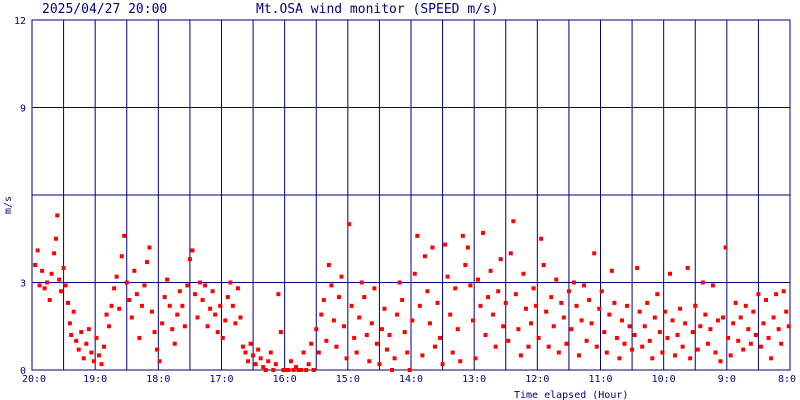 This screenshot has height=400, width=800. What do you see at coordinates (8, 205) in the screenshot?
I see `y-axis-label: m/s` at bounding box center [8, 205].